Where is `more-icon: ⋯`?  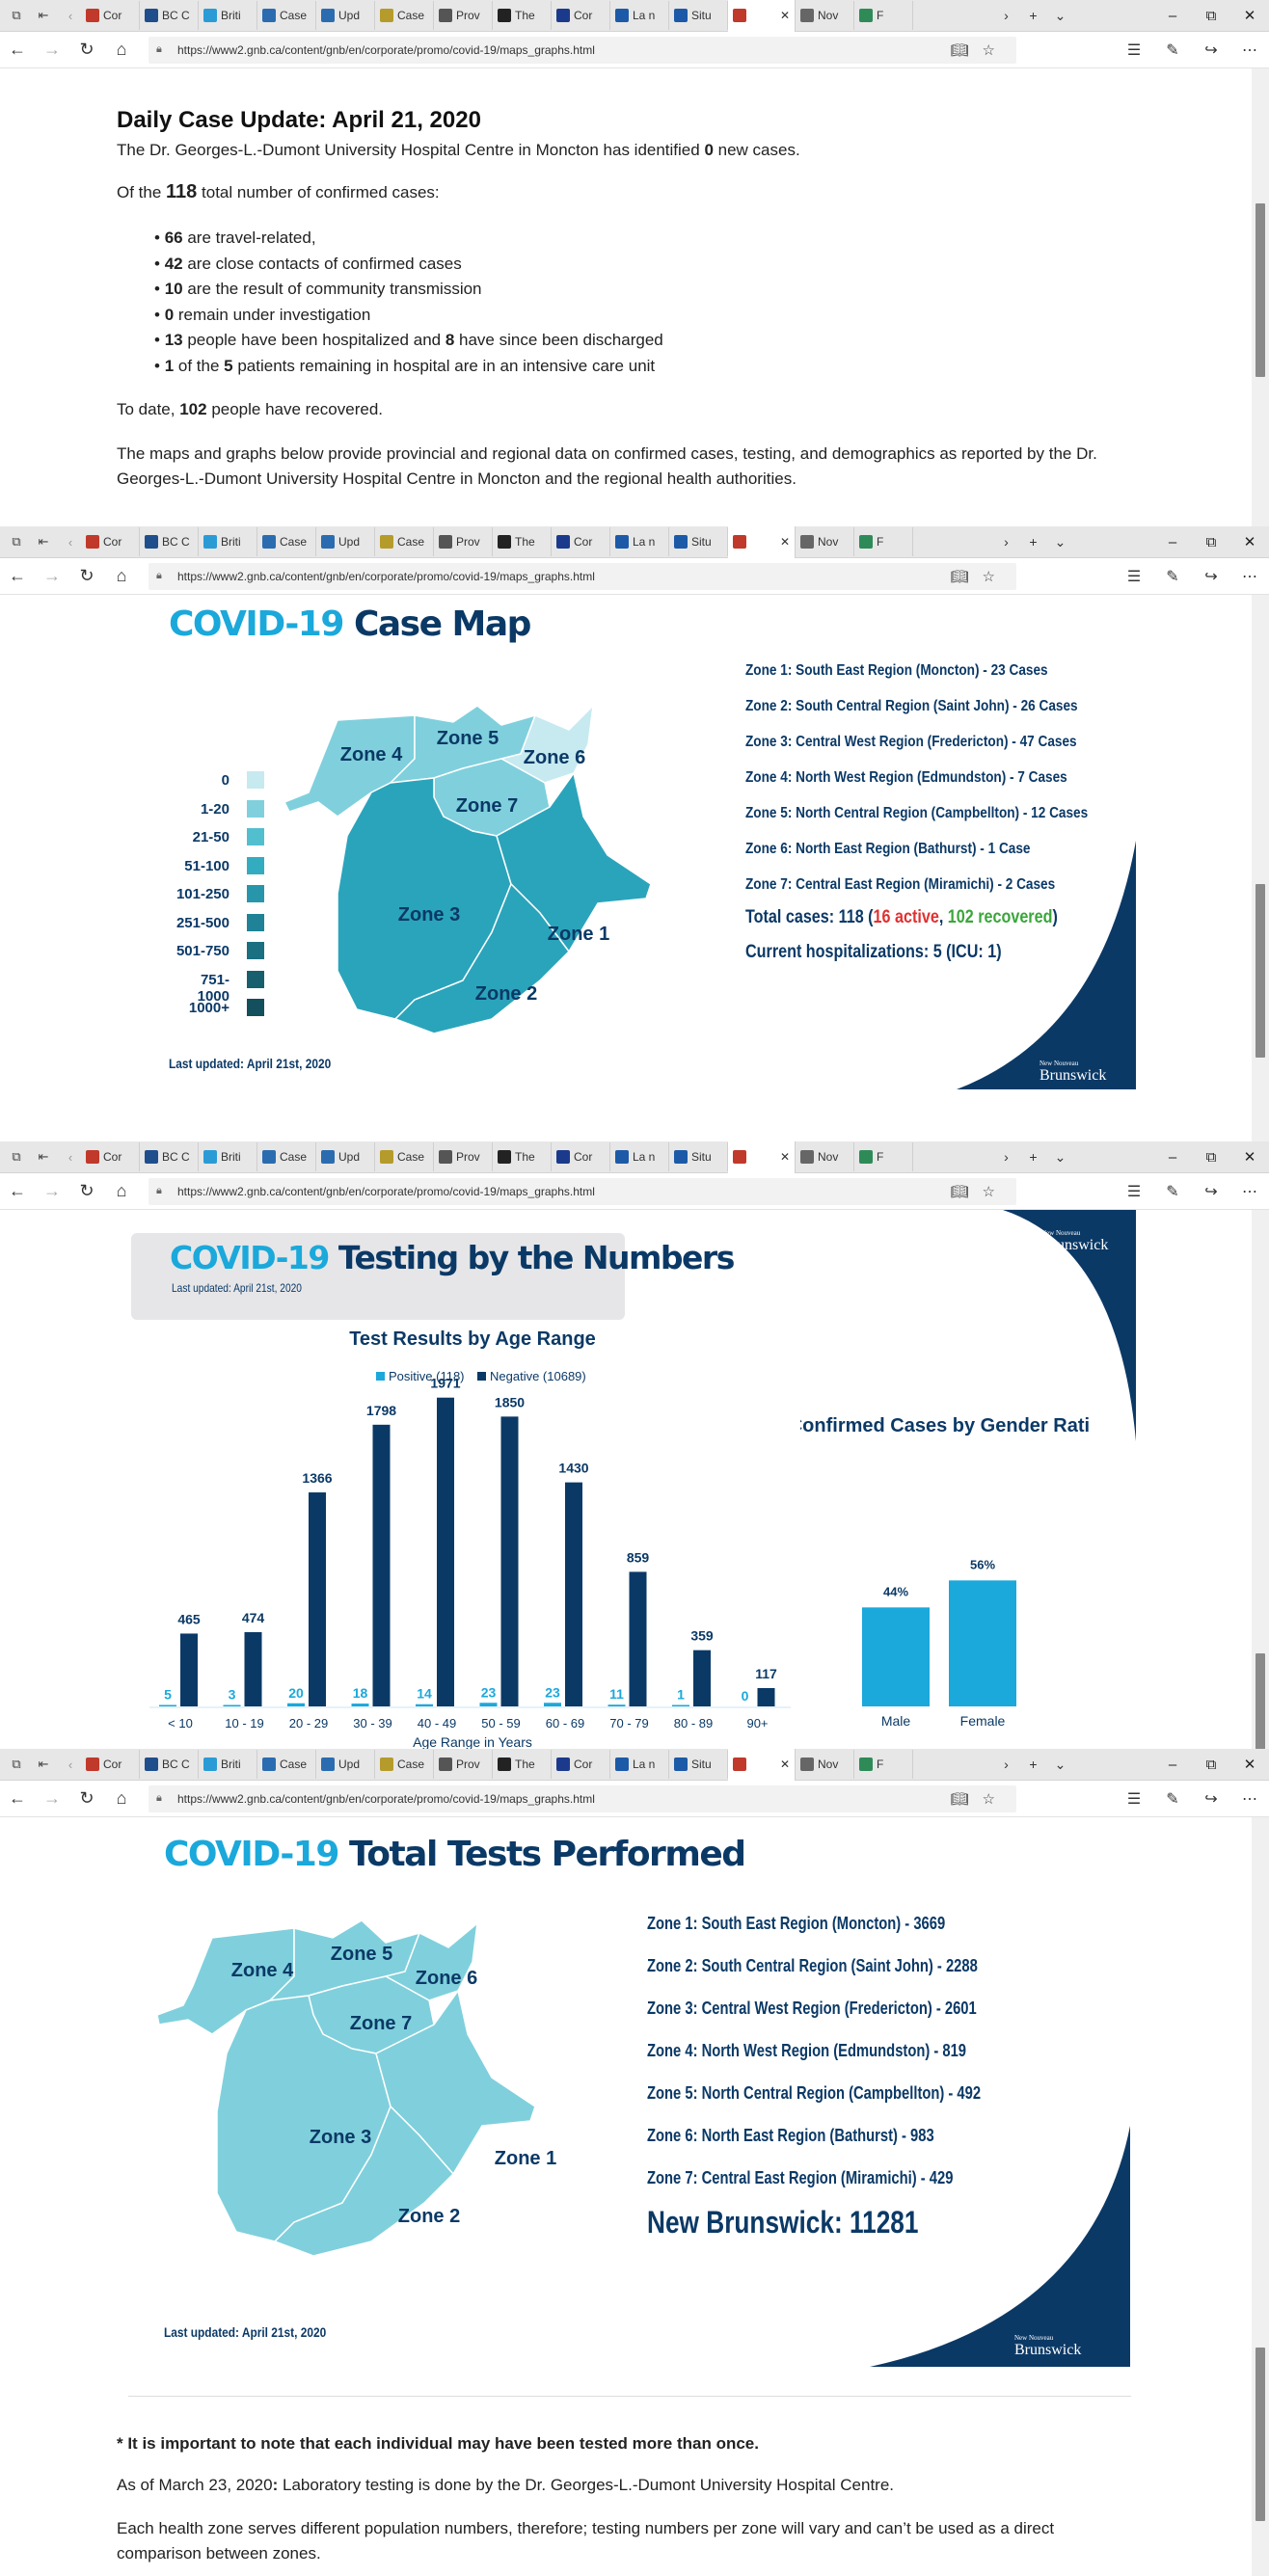 more-icon: ⋯ is located at coordinates (1249, 1799).